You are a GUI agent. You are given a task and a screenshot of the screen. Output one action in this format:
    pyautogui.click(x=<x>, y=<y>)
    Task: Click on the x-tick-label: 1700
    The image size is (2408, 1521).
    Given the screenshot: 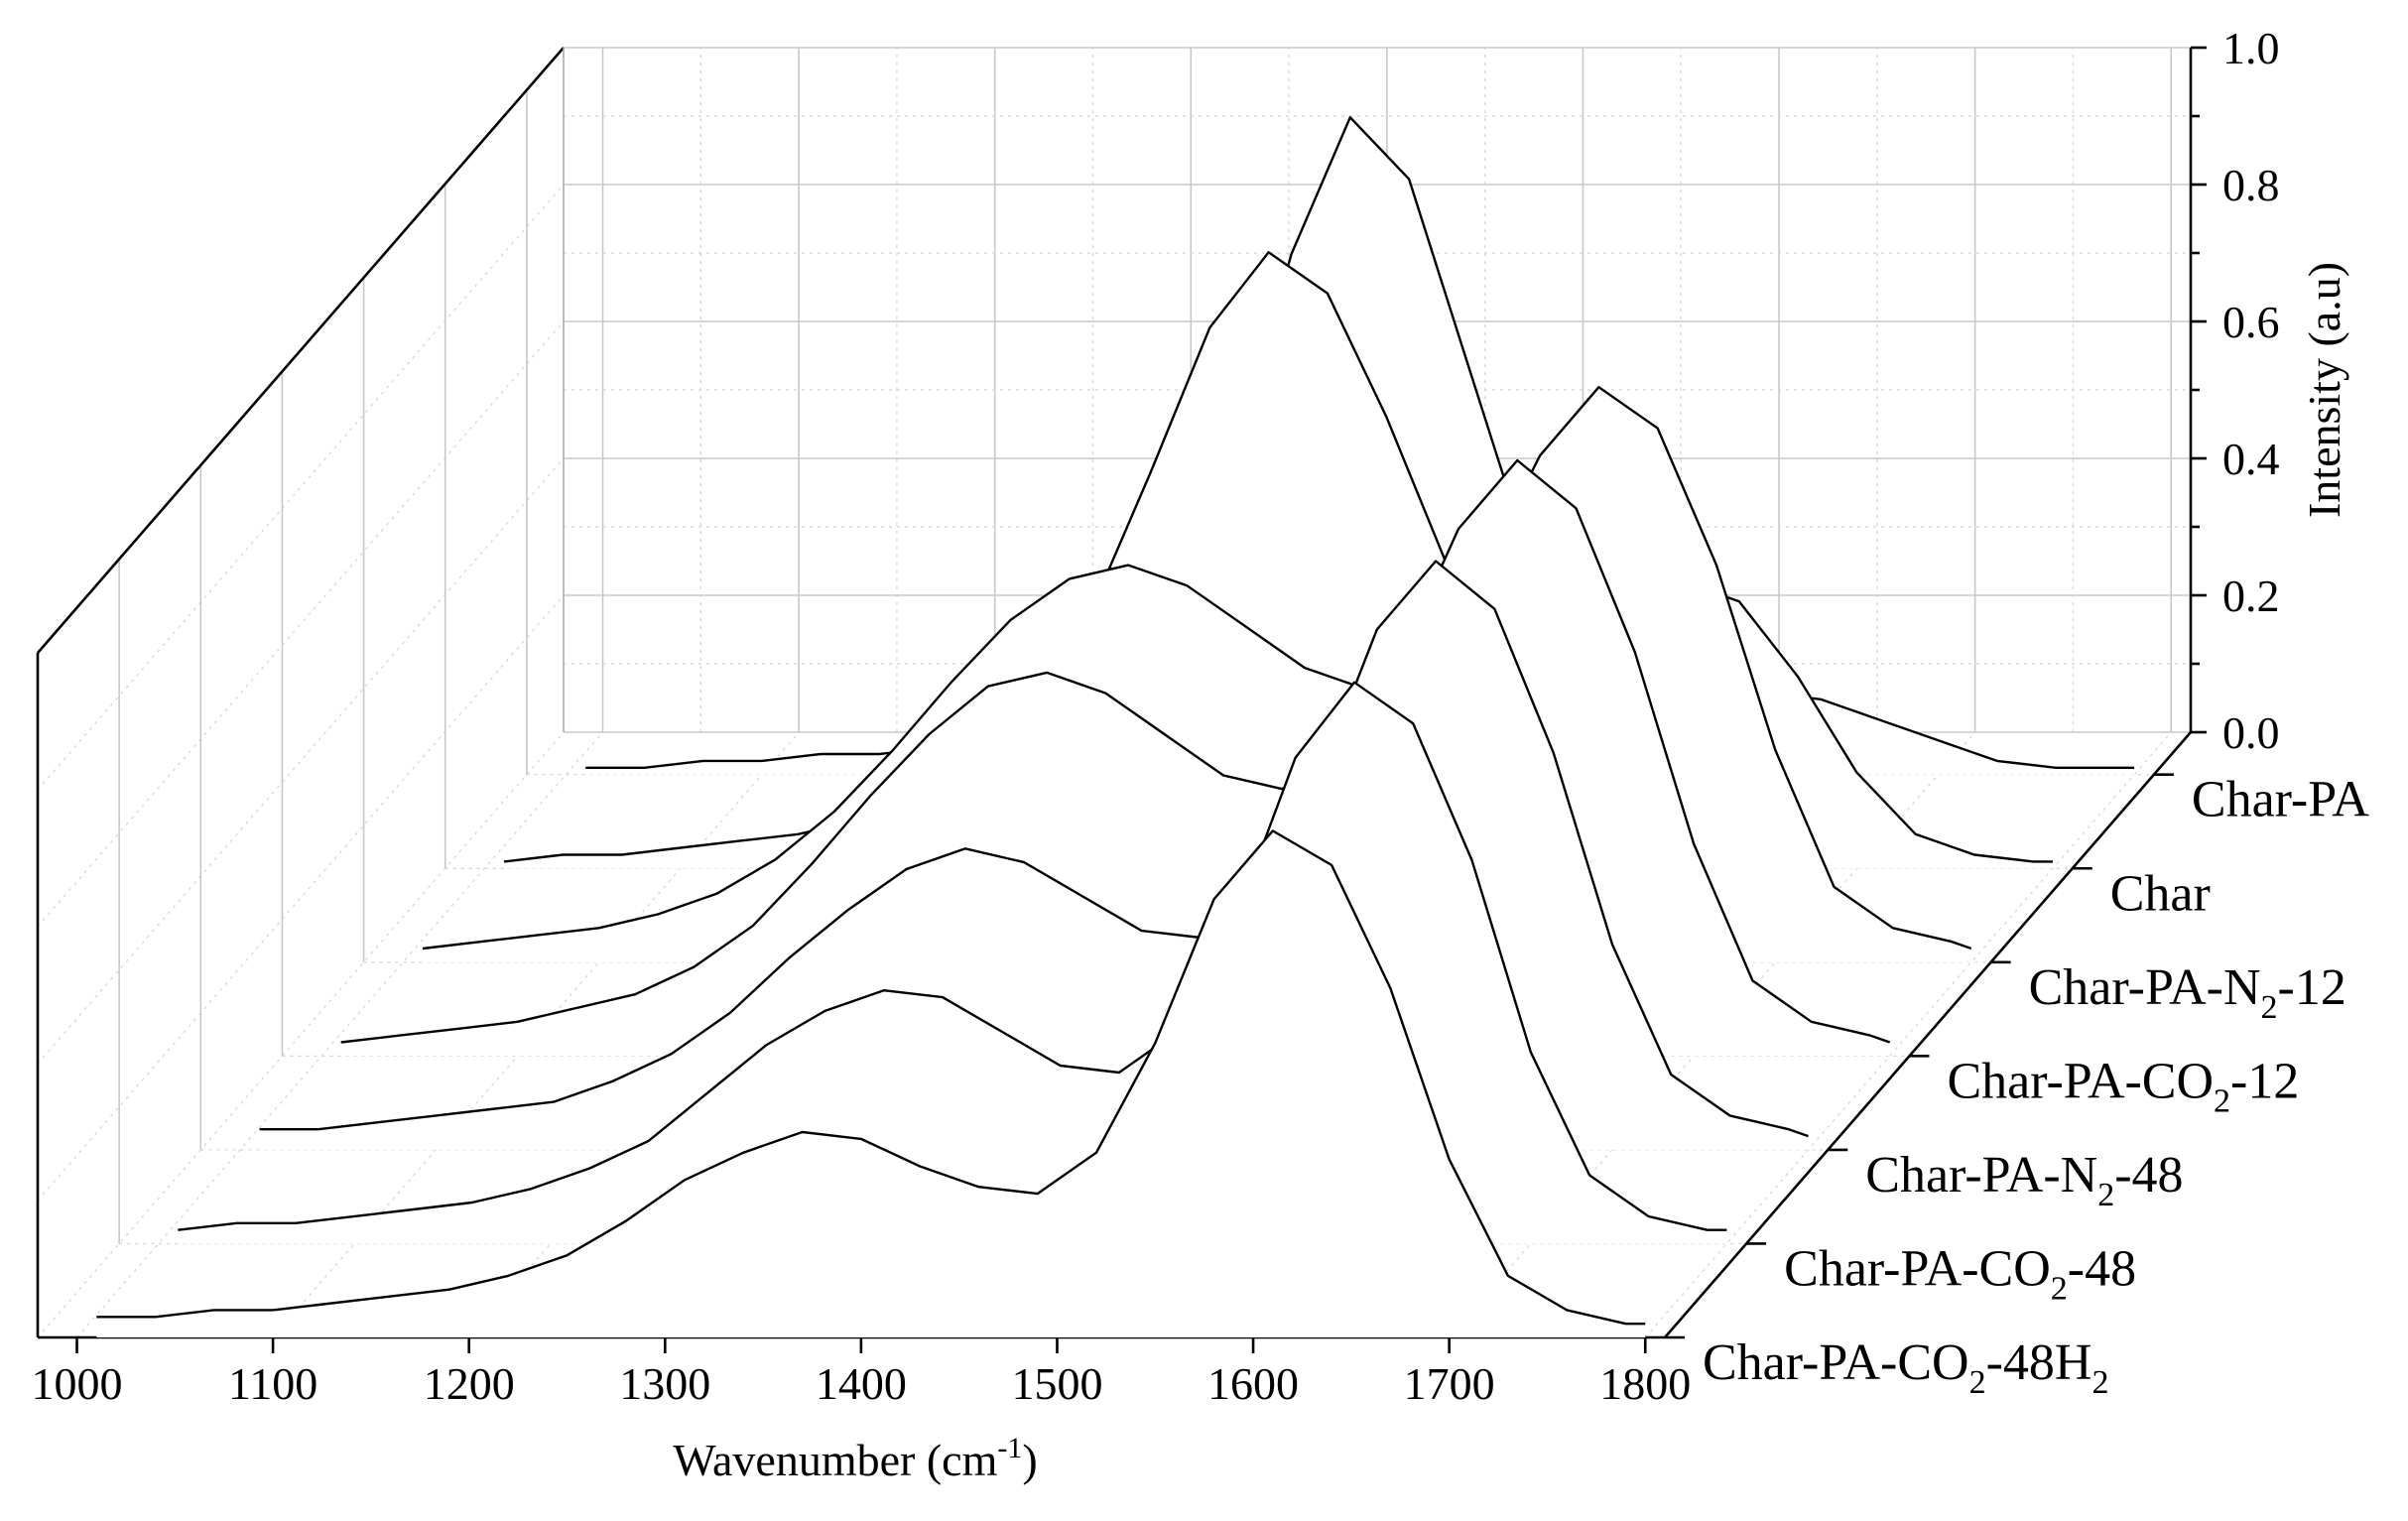 What is the action you would take?
    pyautogui.click(x=1449, y=1384)
    